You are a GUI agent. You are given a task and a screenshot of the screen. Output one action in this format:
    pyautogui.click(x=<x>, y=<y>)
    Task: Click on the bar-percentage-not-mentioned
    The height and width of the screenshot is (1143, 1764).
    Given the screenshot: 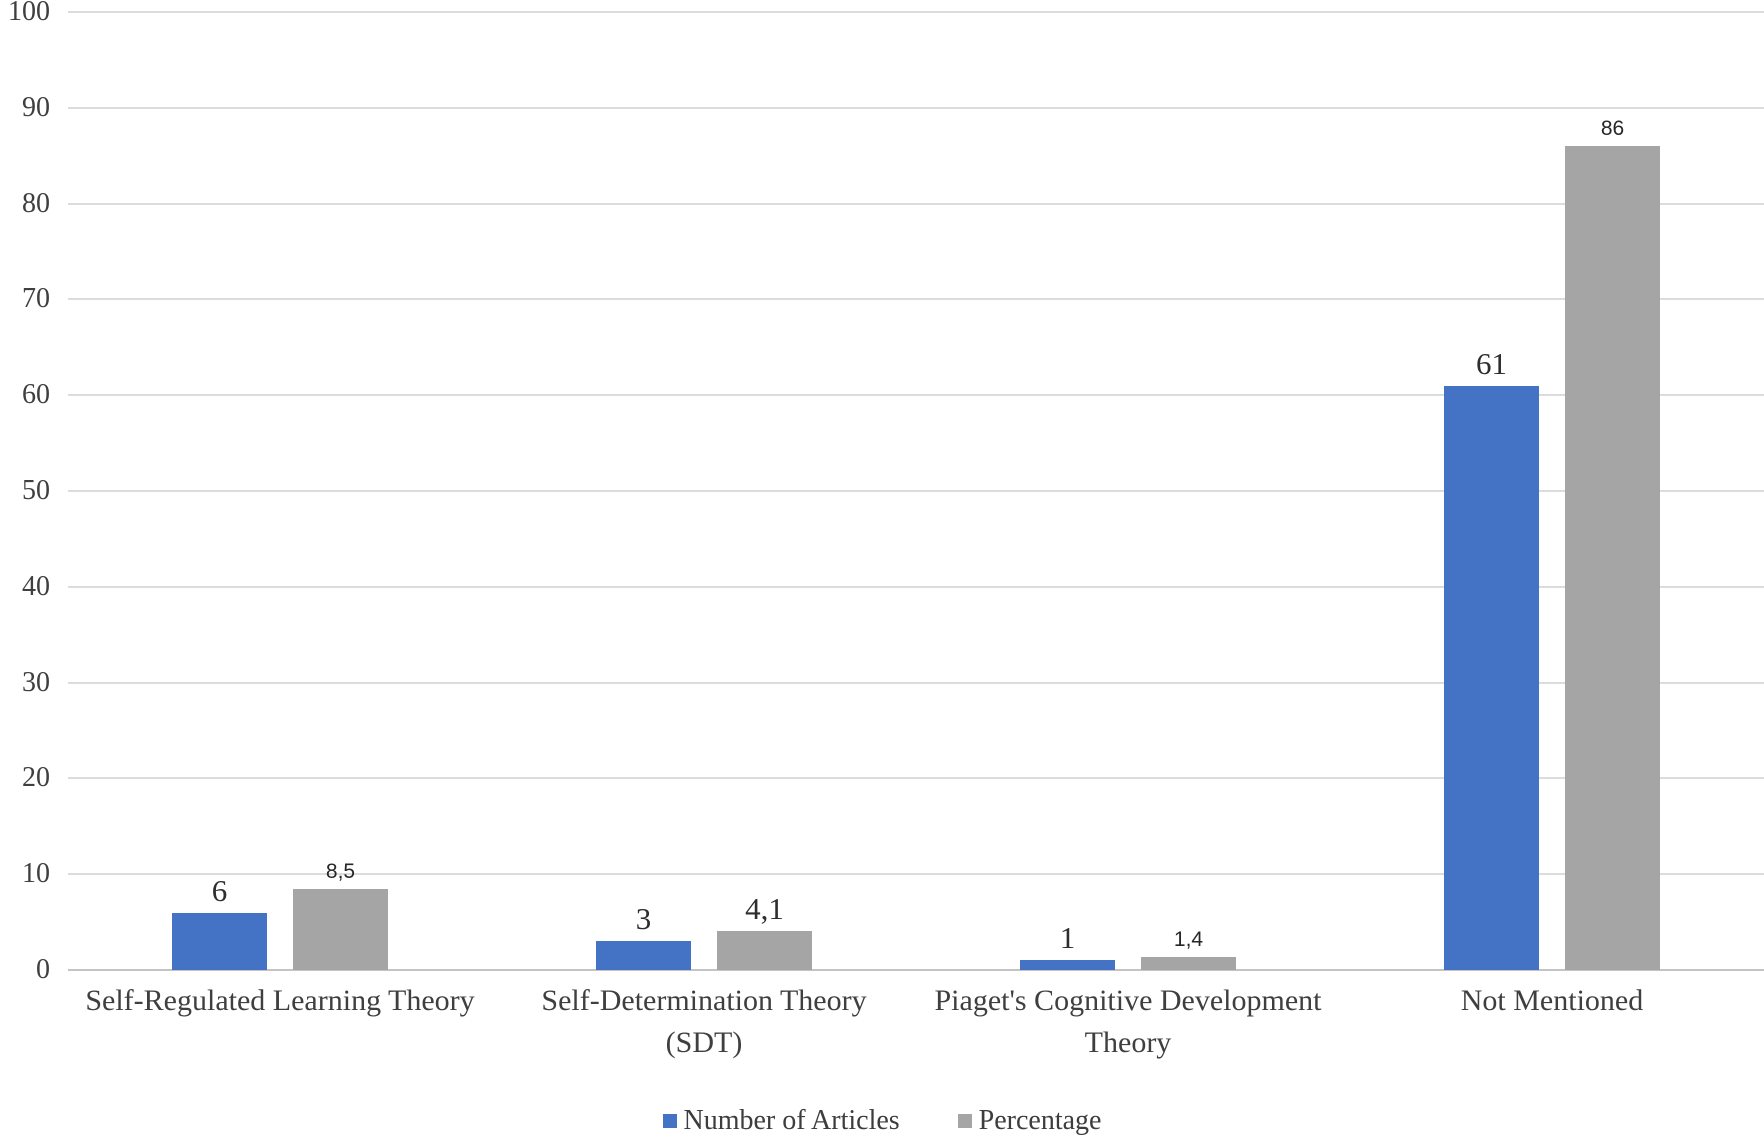 What is the action you would take?
    pyautogui.click(x=1612, y=558)
    